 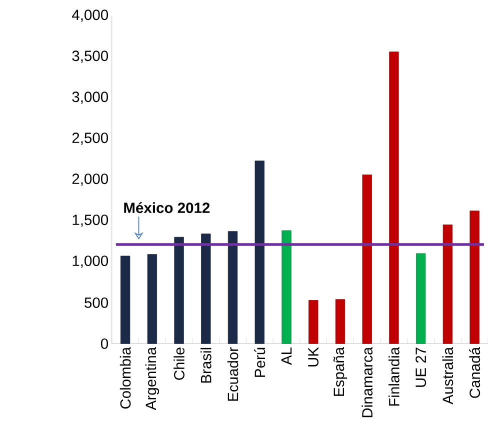 I want to click on ref-line-label: México 2012, so click(x=167, y=208).